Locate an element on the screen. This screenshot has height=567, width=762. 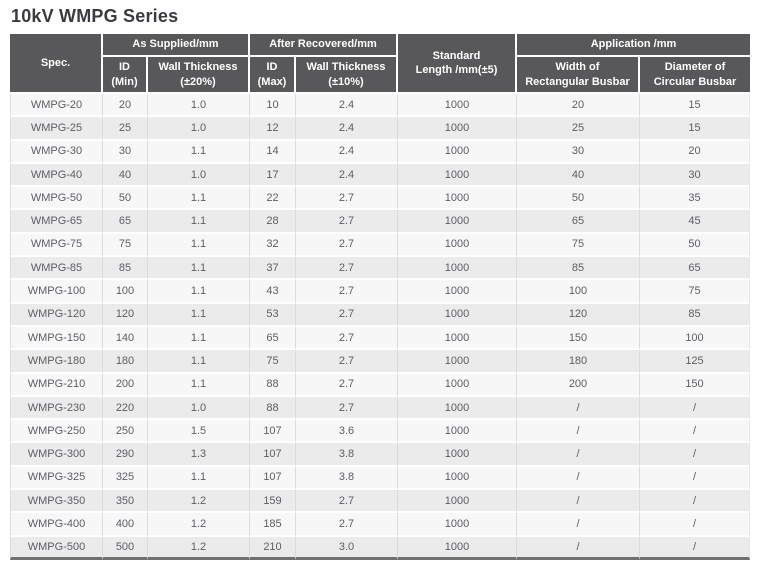
table-row: WMPG-150 140 1.1 65 2.7 1000 150 100 is located at coordinates (380, 338).